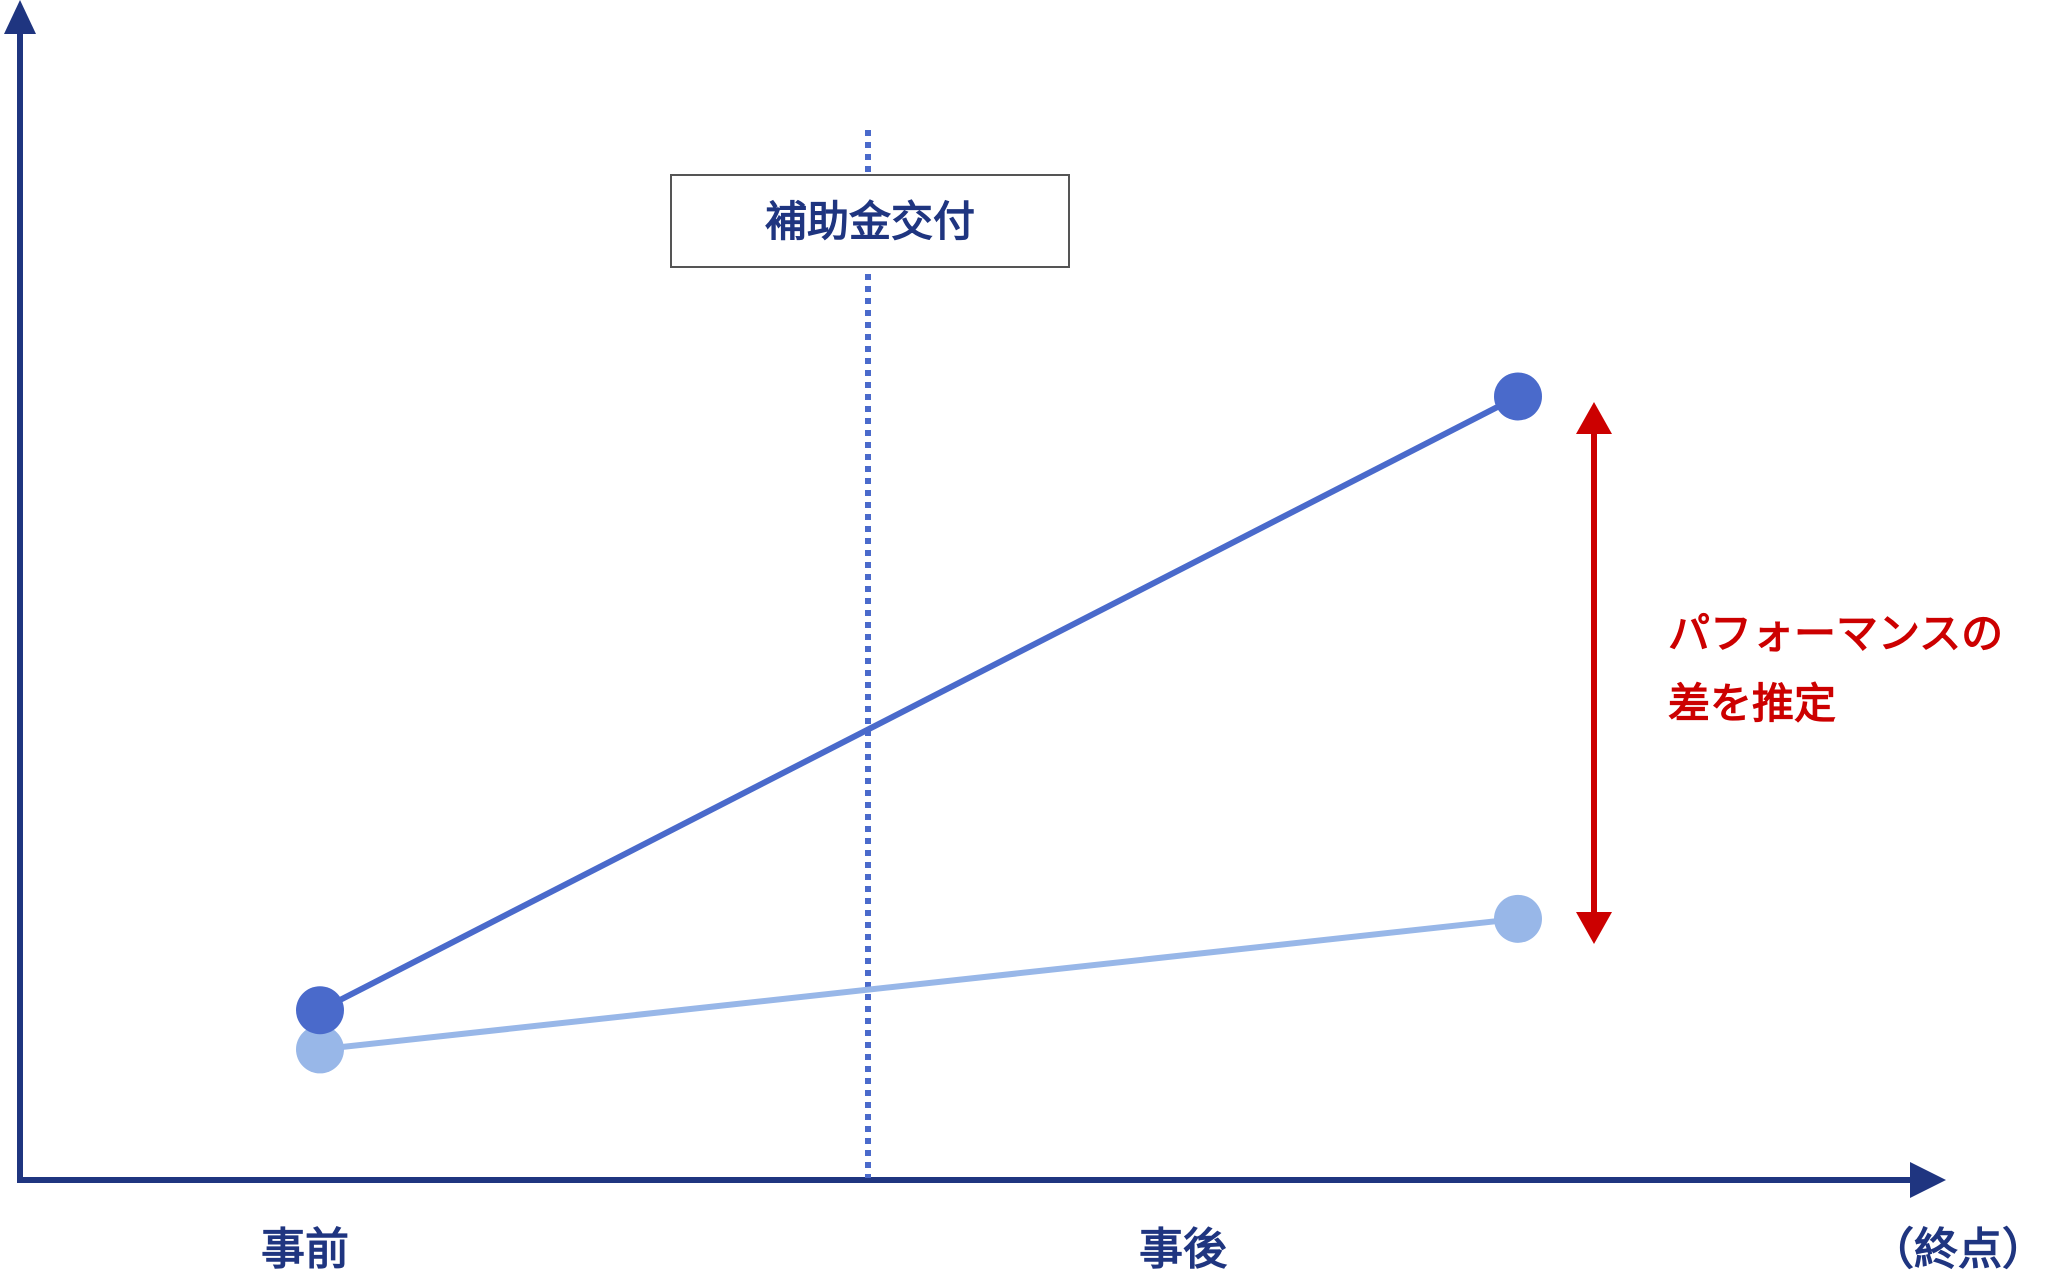  What do you see at coordinates (20, 17) in the screenshot?
I see `y-axis-arrowhead` at bounding box center [20, 17].